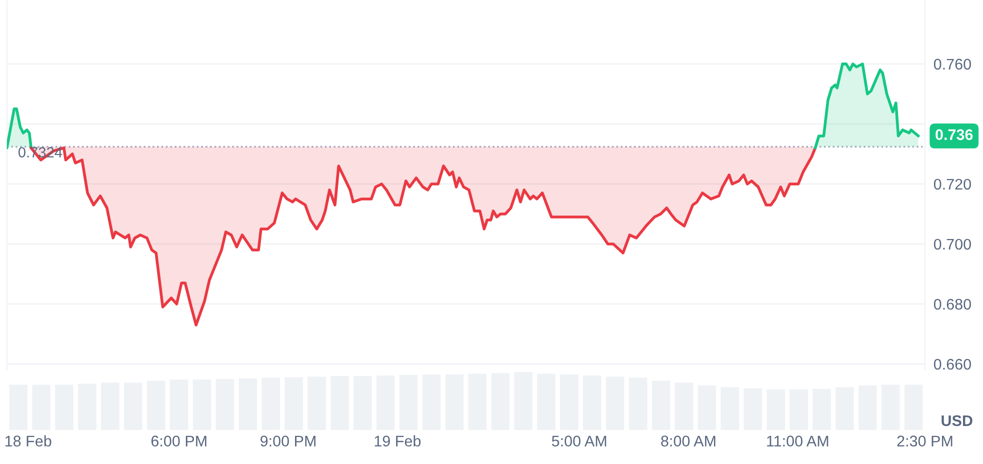 The image size is (983, 464). What do you see at coordinates (28, 440) in the screenshot?
I see `x-tick-label: 18 Feb` at bounding box center [28, 440].